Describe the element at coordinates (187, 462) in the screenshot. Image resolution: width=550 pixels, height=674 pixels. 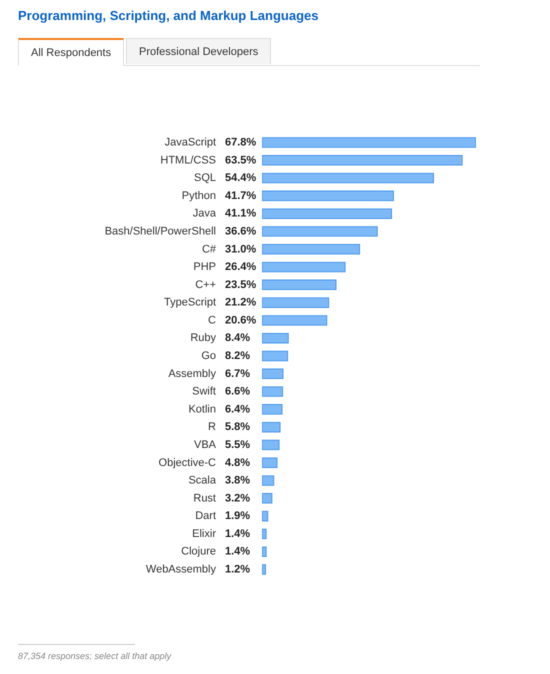
I see `y-tick-label: Objective-C` at that location.